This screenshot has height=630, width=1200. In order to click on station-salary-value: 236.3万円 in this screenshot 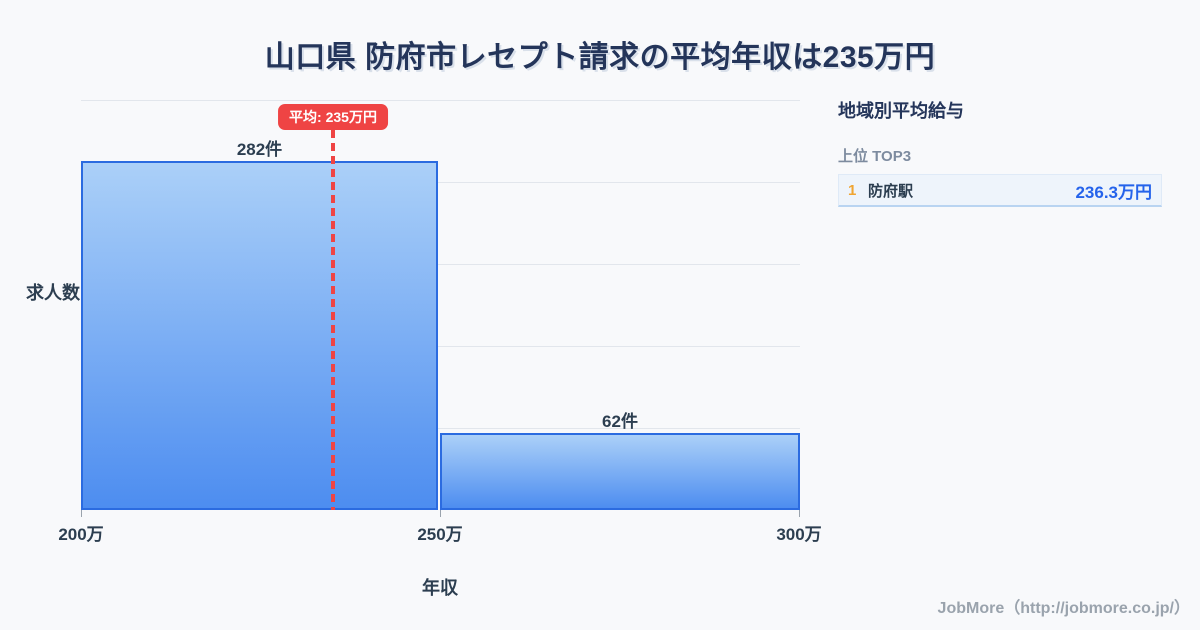, I will do `click(1113, 192)`.